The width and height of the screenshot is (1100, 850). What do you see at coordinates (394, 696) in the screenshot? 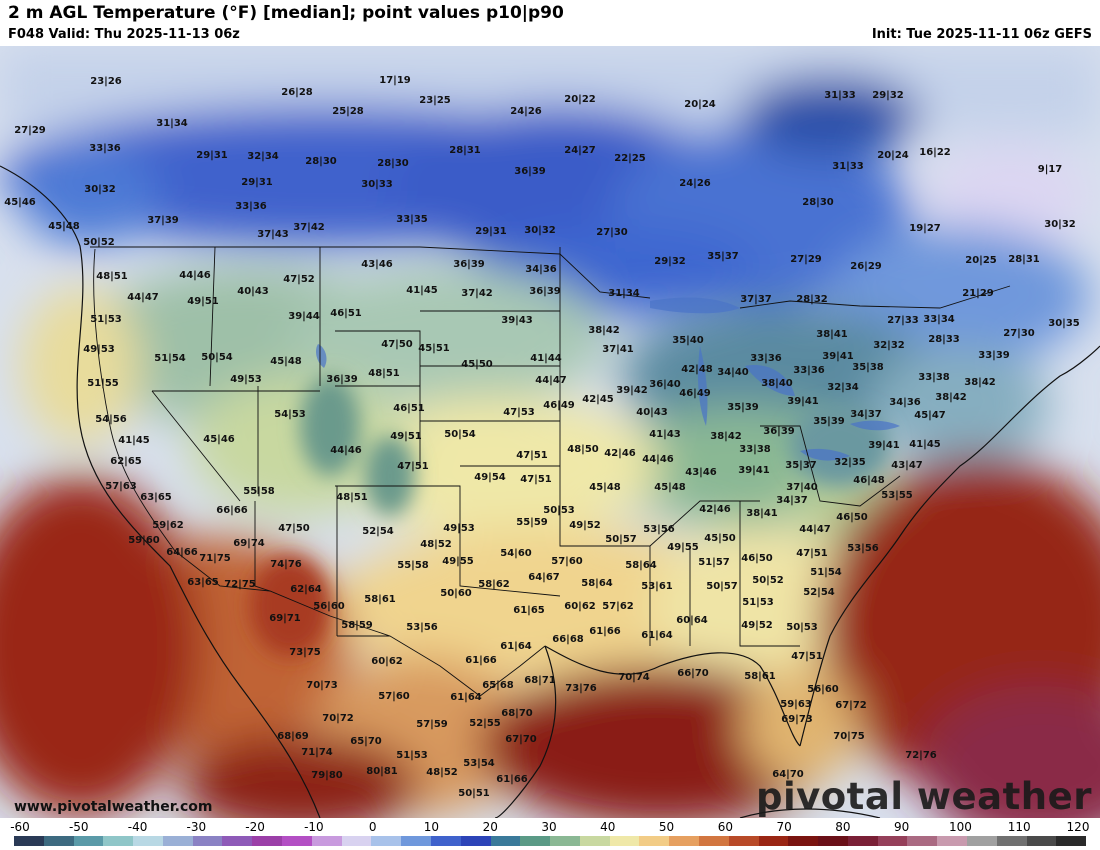
I see `point-value: 57|60` at bounding box center [394, 696].